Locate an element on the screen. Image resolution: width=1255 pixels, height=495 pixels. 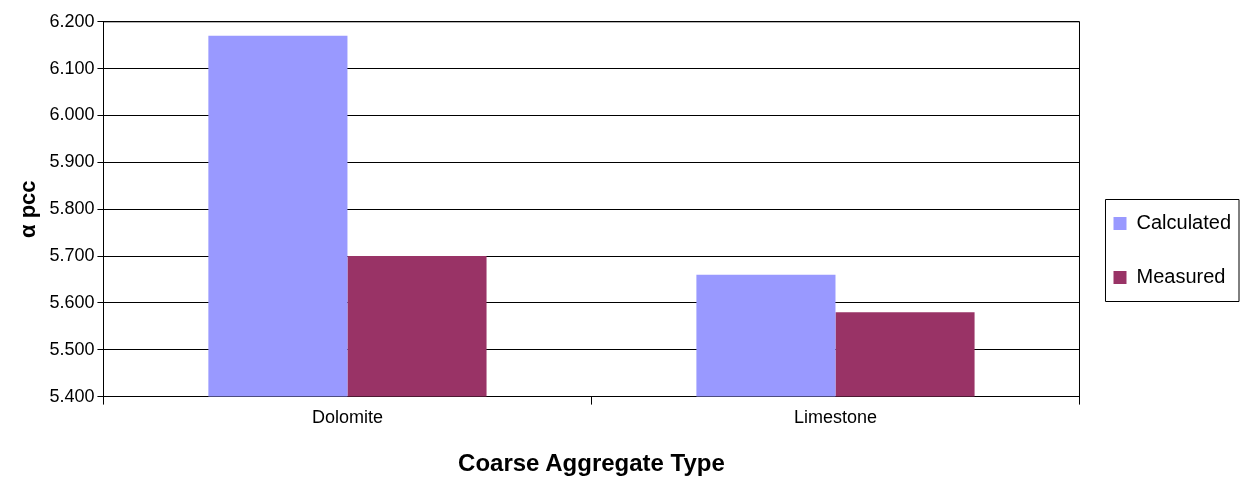
y-tick-label: 5.800 is located at coordinates (72, 208).